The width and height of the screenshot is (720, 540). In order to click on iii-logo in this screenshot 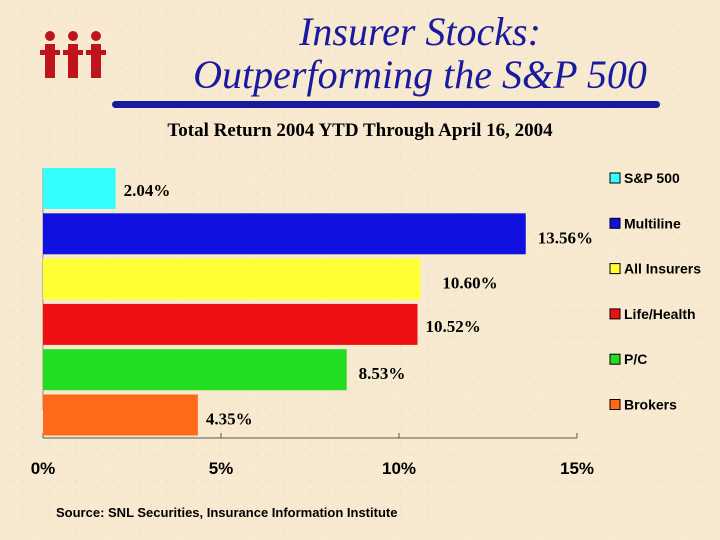, I will do `click(73, 54)`.